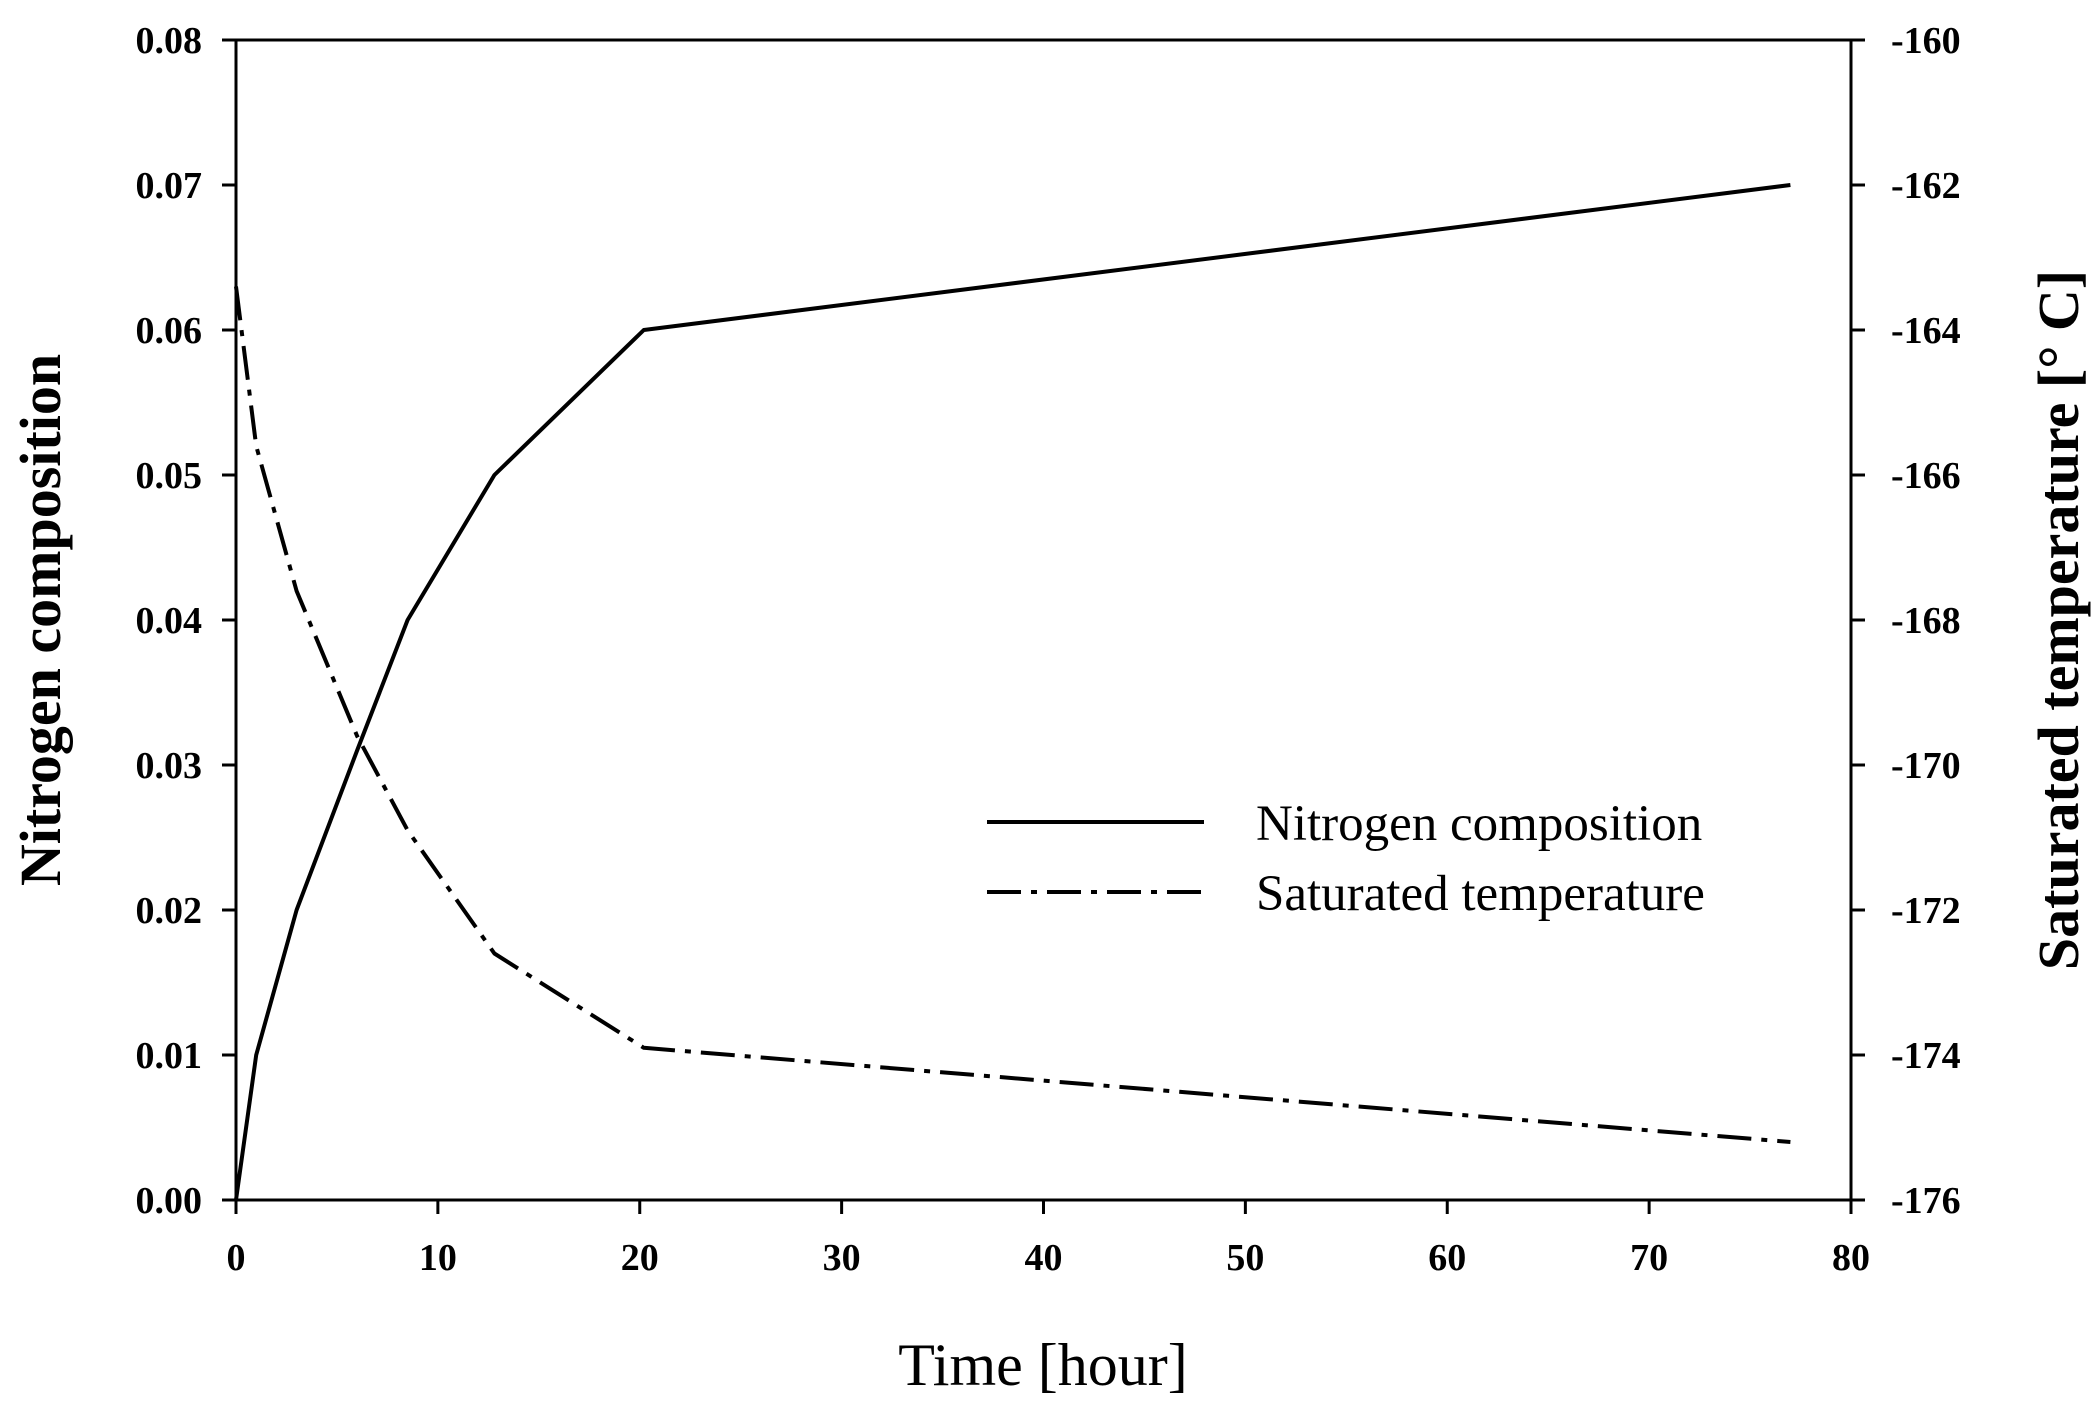 This screenshot has width=2099, height=1411. Describe the element at coordinates (169, 41) in the screenshot. I see `y-tick-label-8: 0.08` at that location.